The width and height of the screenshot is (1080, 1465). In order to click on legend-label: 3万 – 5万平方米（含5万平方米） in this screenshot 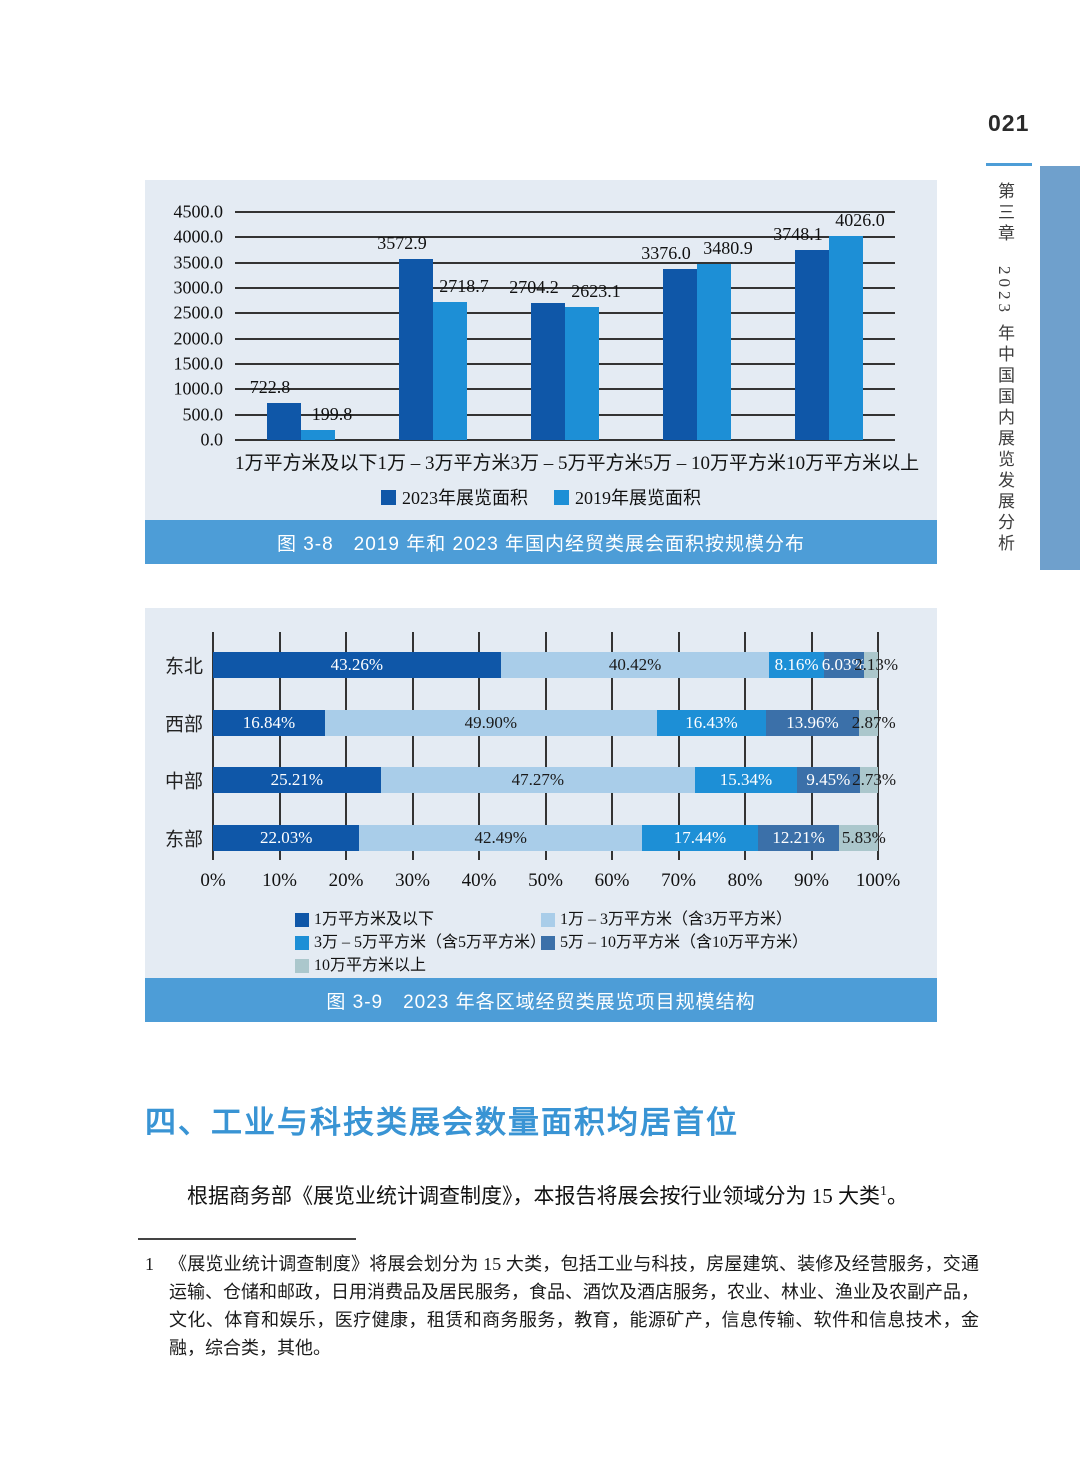, I will do `click(430, 942)`.